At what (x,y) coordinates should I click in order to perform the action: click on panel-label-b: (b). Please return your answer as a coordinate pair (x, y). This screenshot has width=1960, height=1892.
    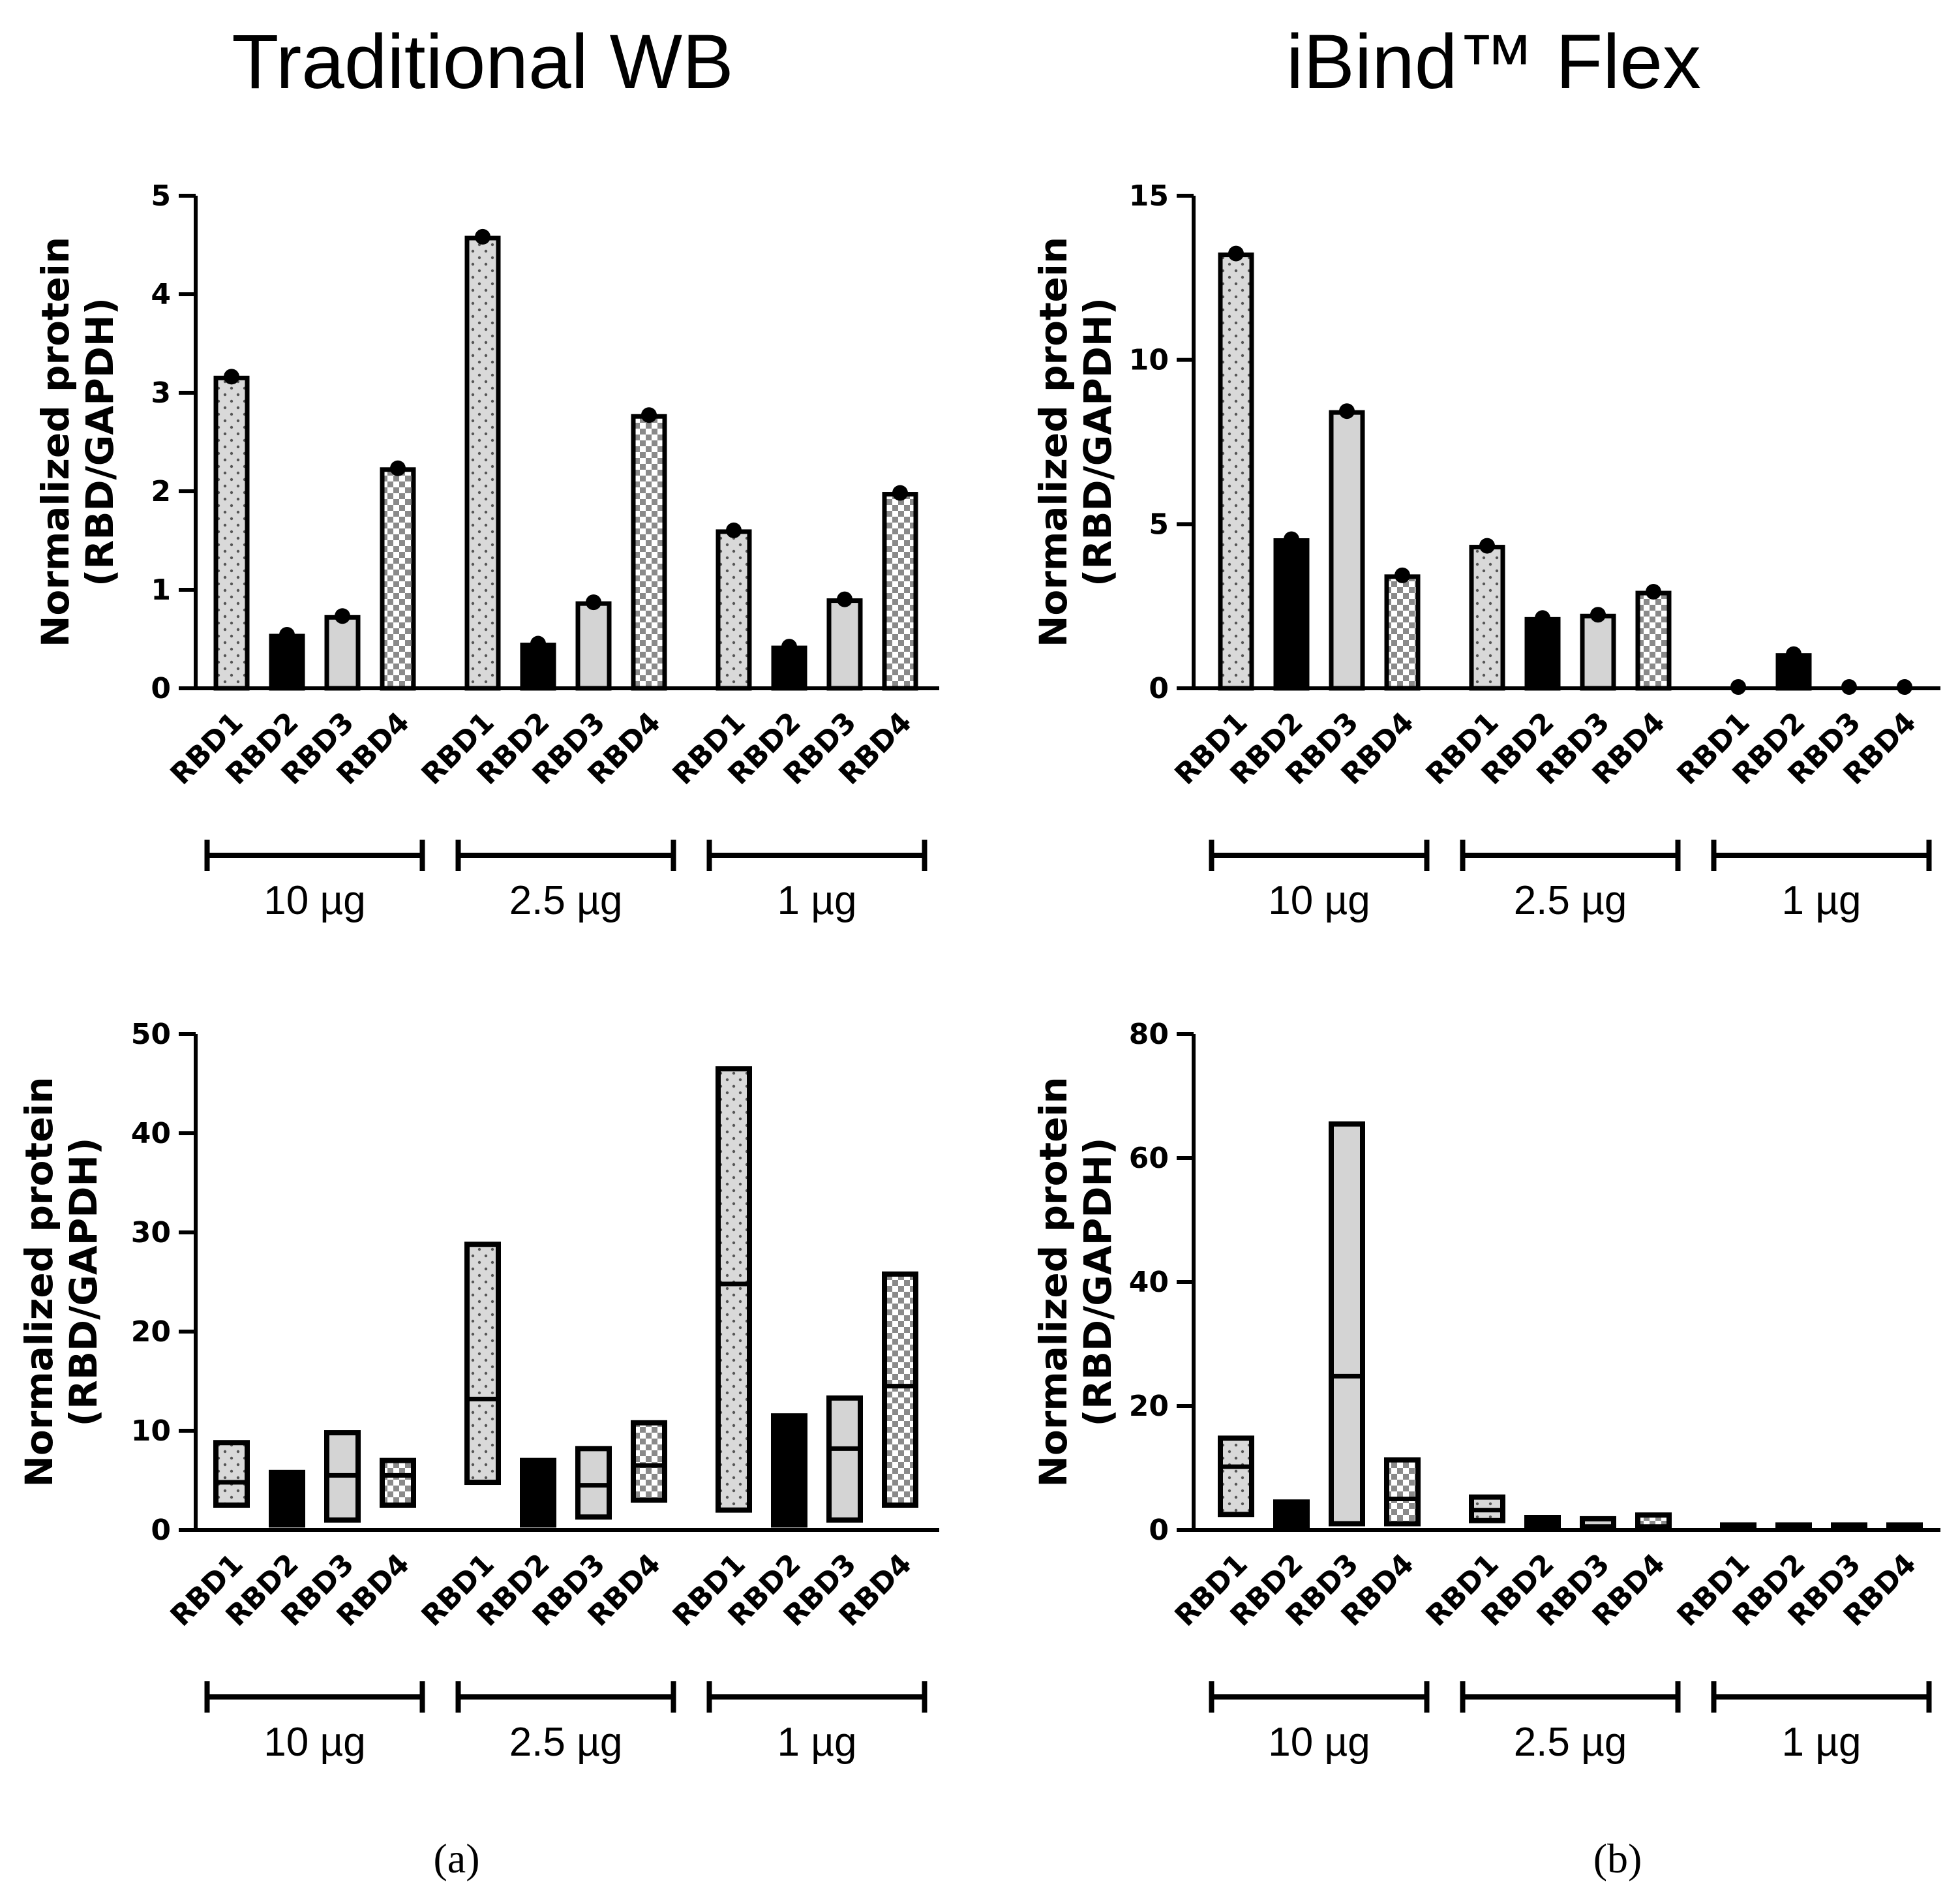
    Looking at the image, I should click on (1617, 1858).